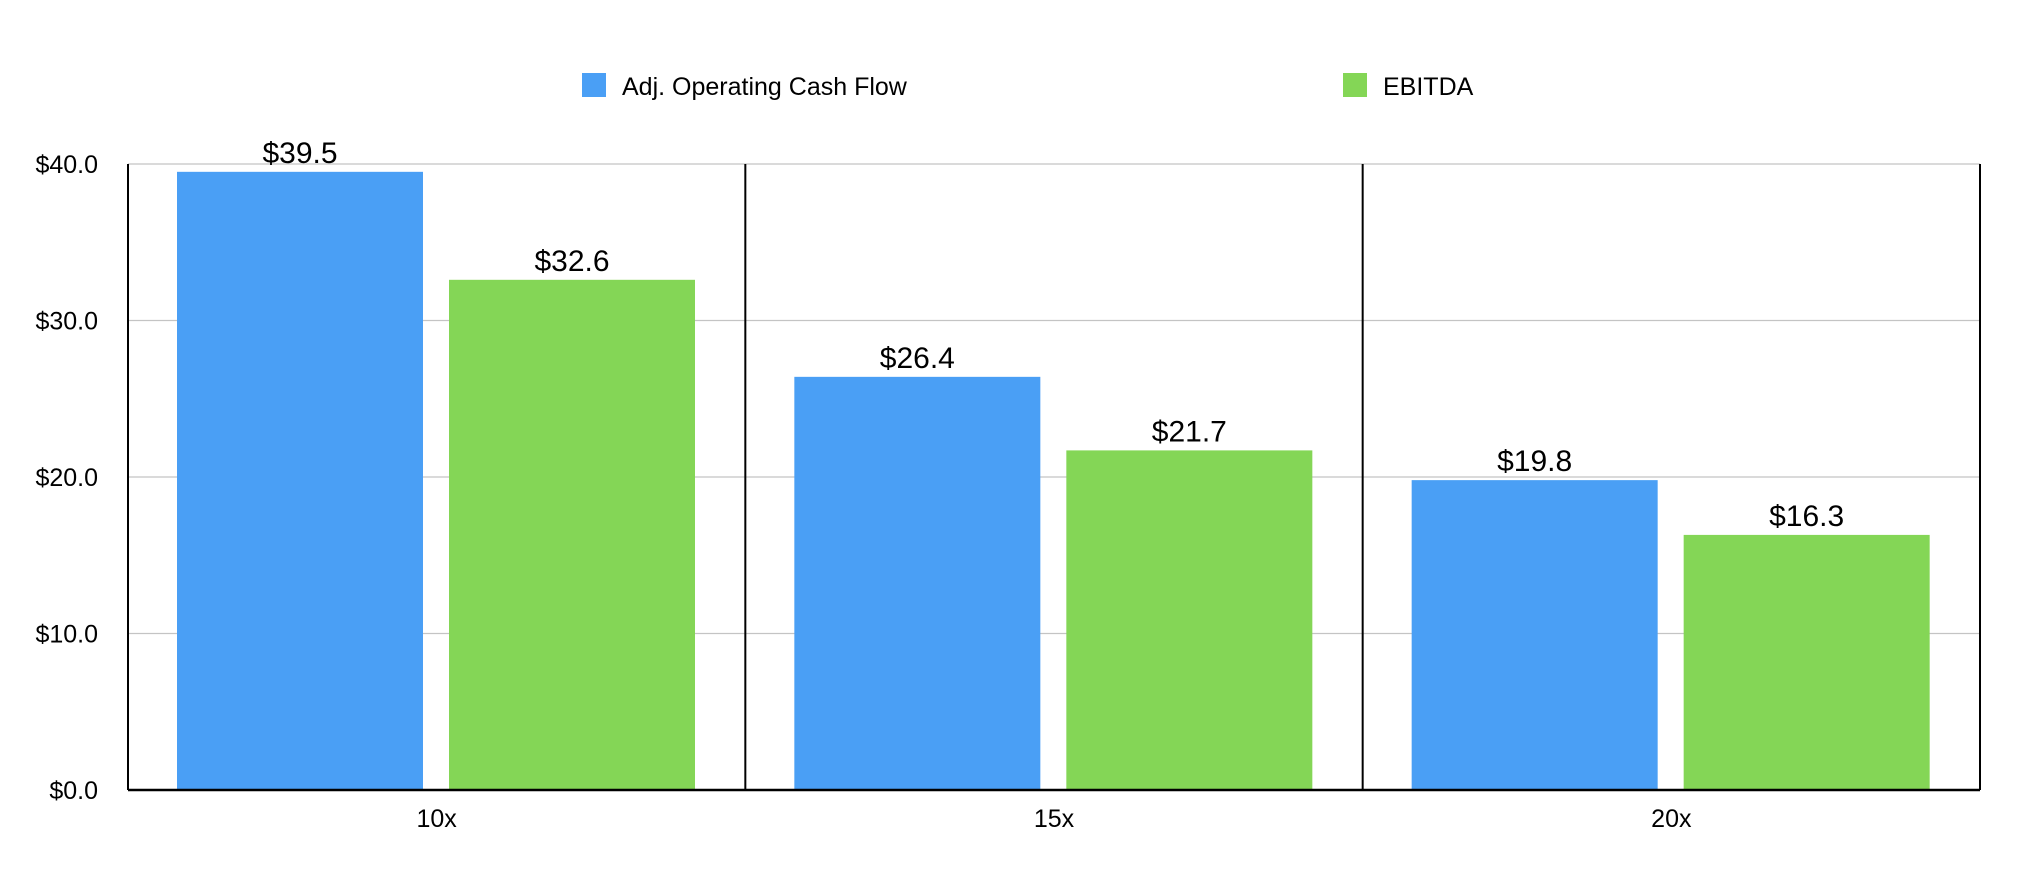  I want to click on bar-value-label: $32.6, so click(571, 261).